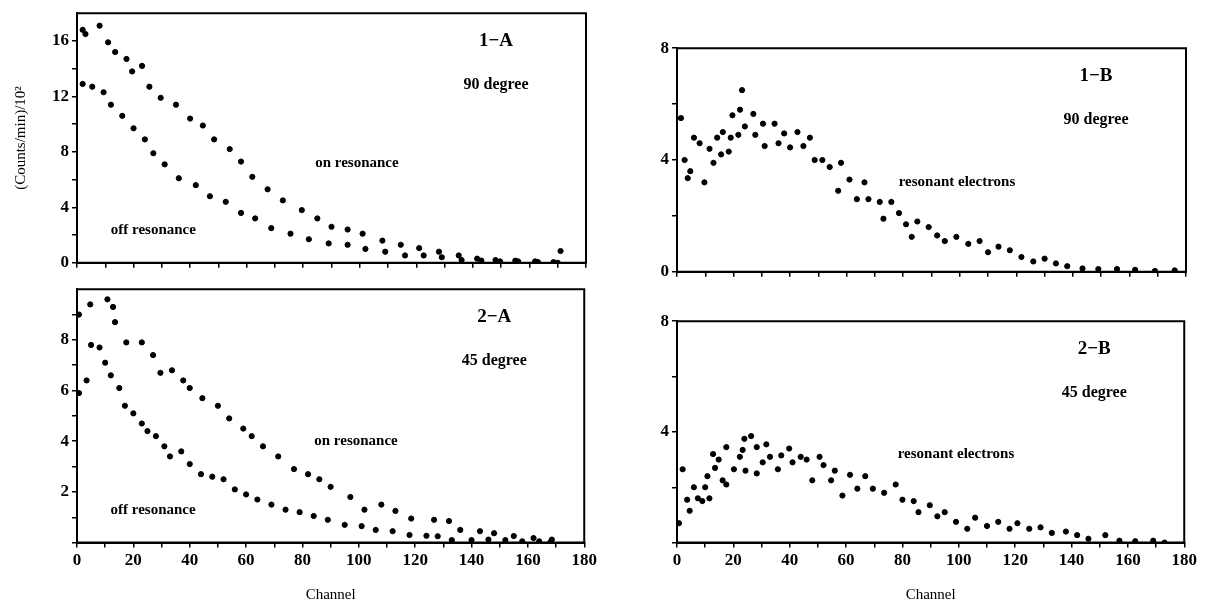 The image size is (1212, 606). I want to click on text: 2−B, so click(1094, 348).